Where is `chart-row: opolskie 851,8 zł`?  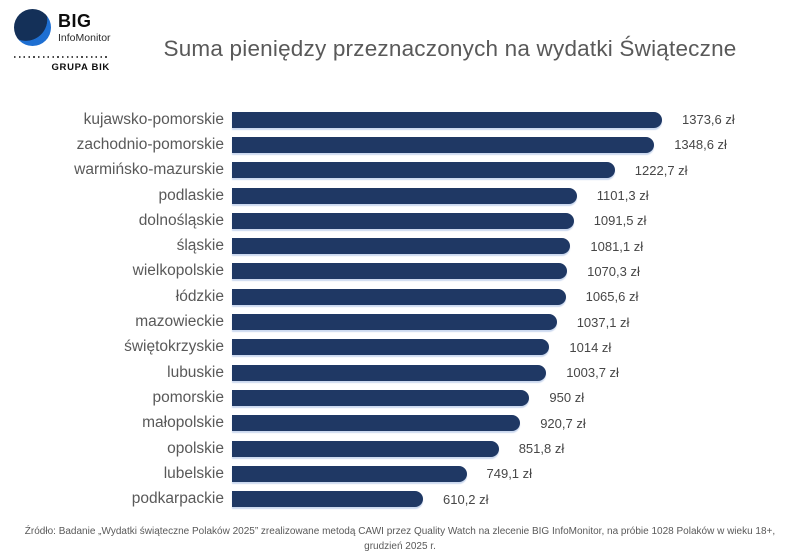 chart-row: opolskie 851,8 zł is located at coordinates (400, 448).